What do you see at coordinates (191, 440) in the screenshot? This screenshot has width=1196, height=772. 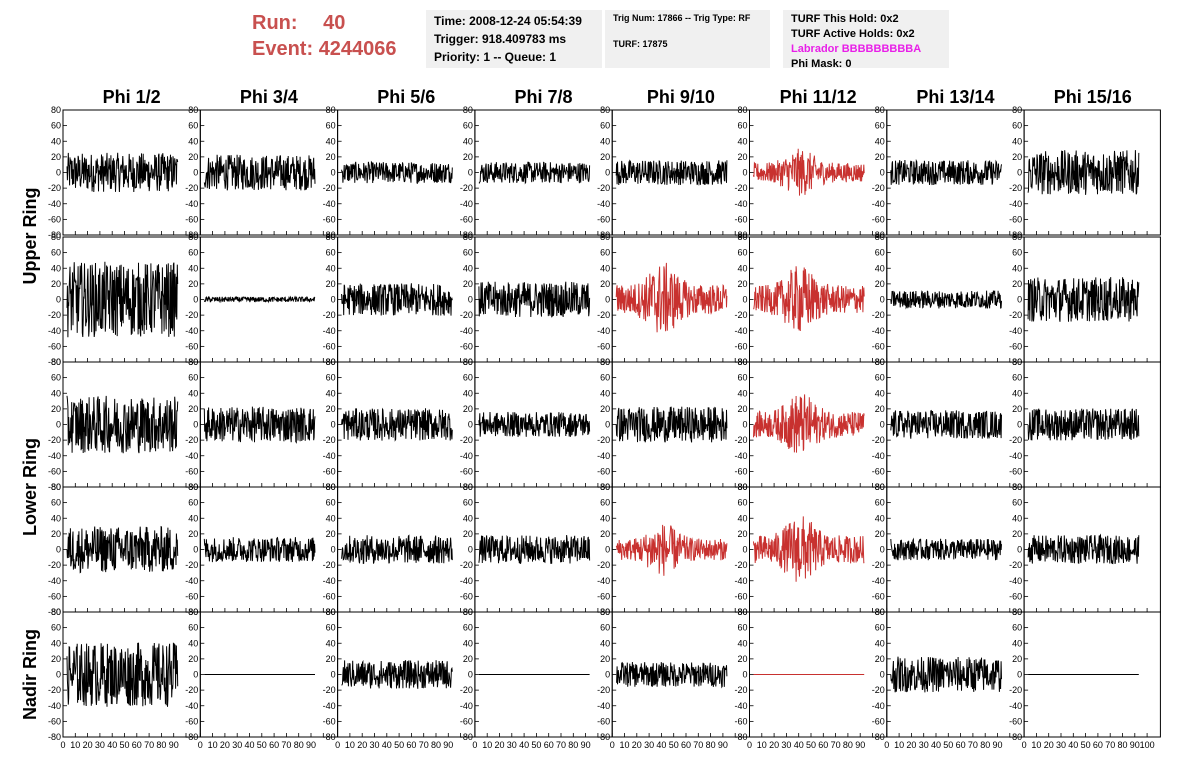 I see `ytick-label-r2-c1-3: -20` at bounding box center [191, 440].